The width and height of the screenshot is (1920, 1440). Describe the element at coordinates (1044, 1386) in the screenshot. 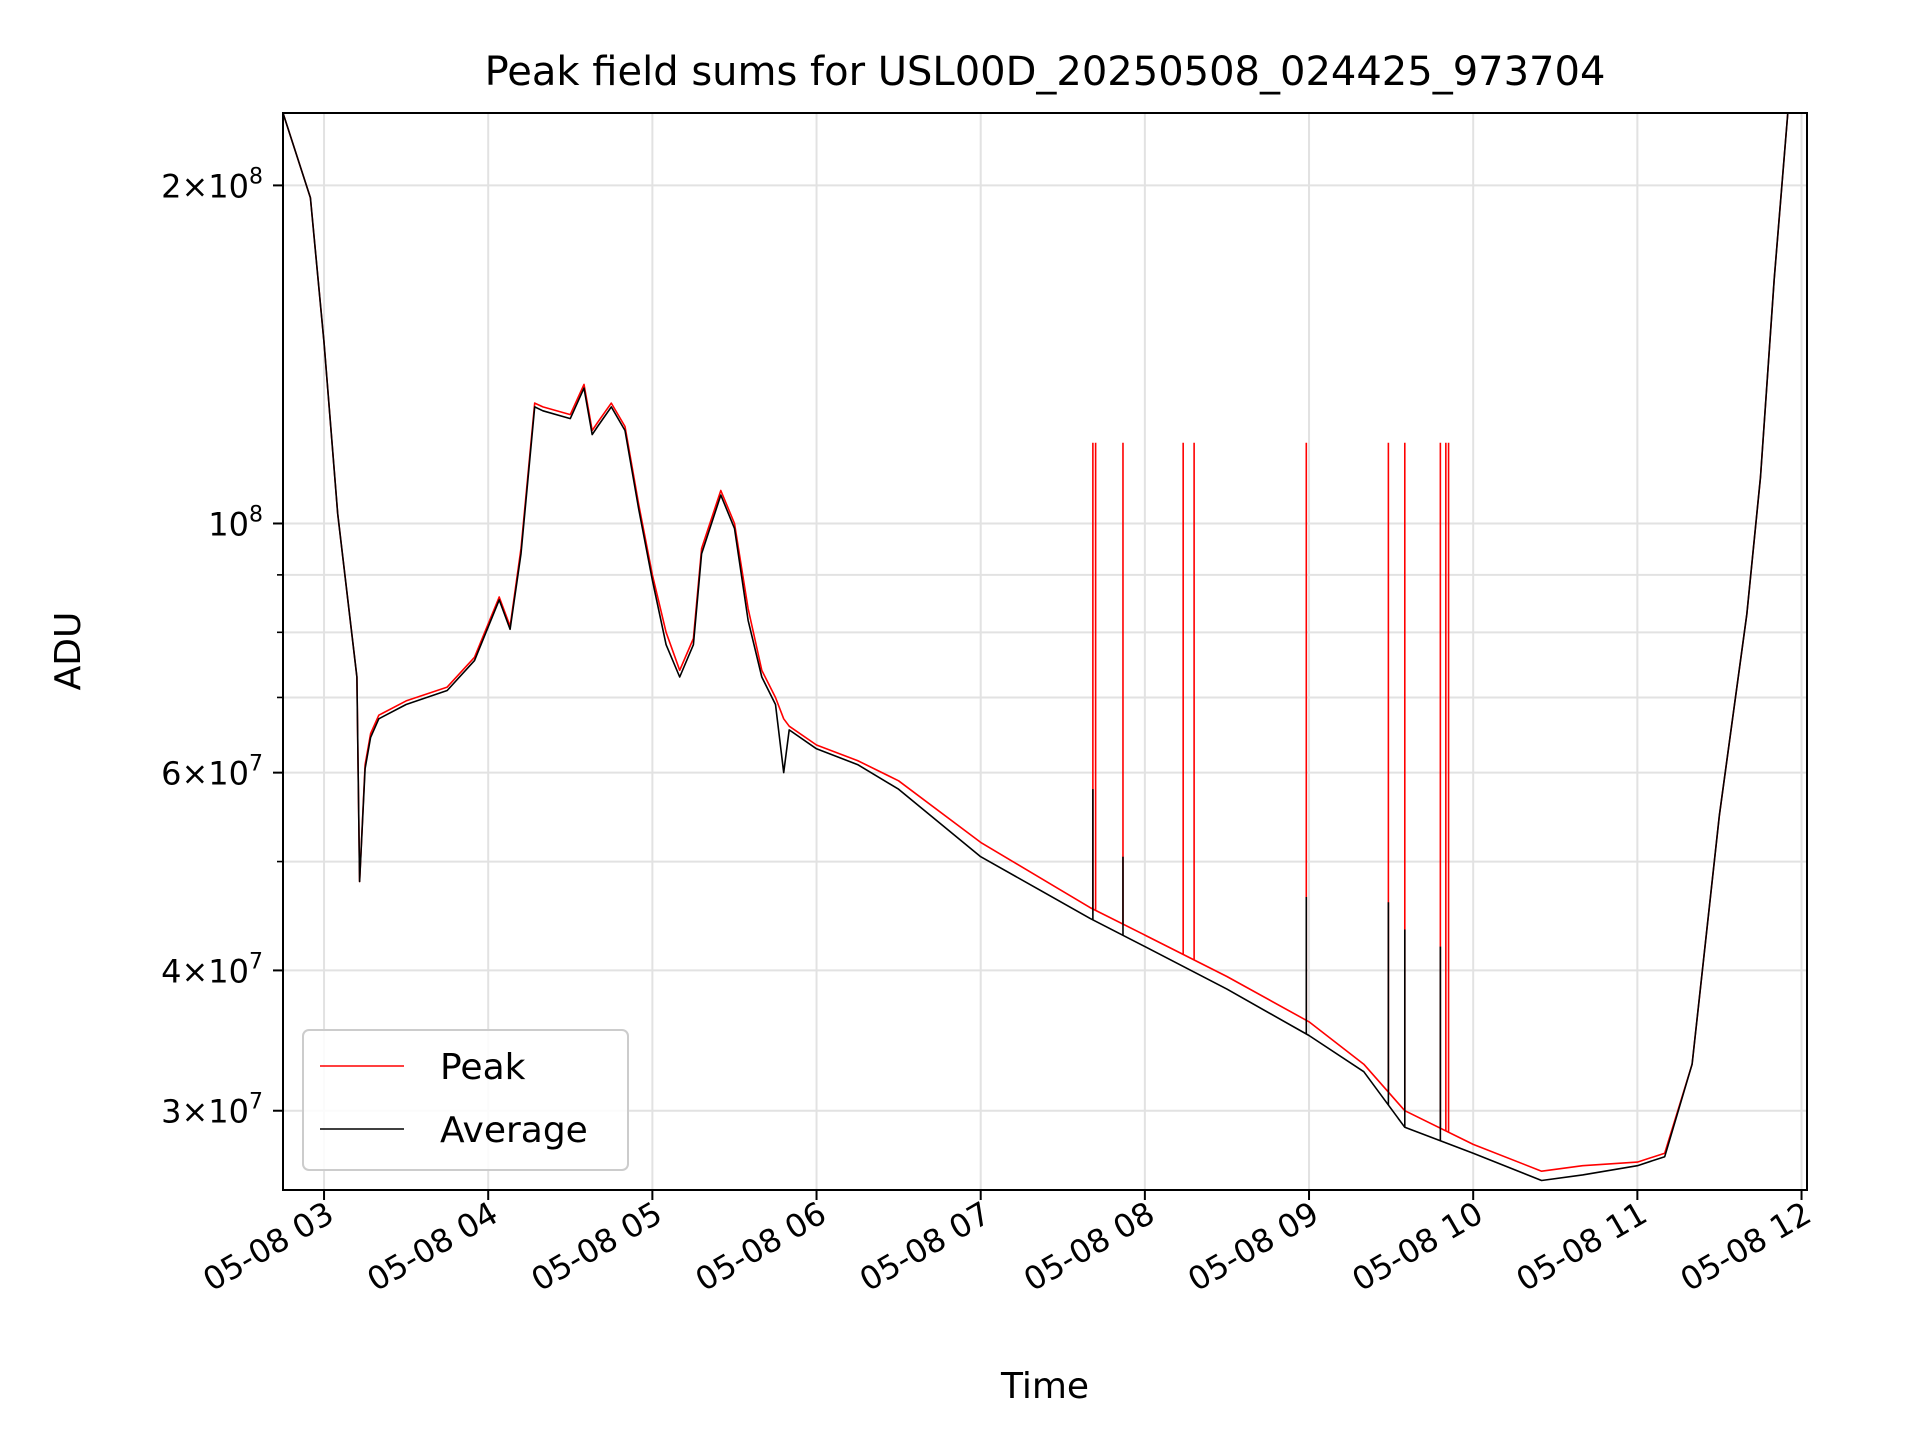

I see `x-axis-label: Time` at that location.